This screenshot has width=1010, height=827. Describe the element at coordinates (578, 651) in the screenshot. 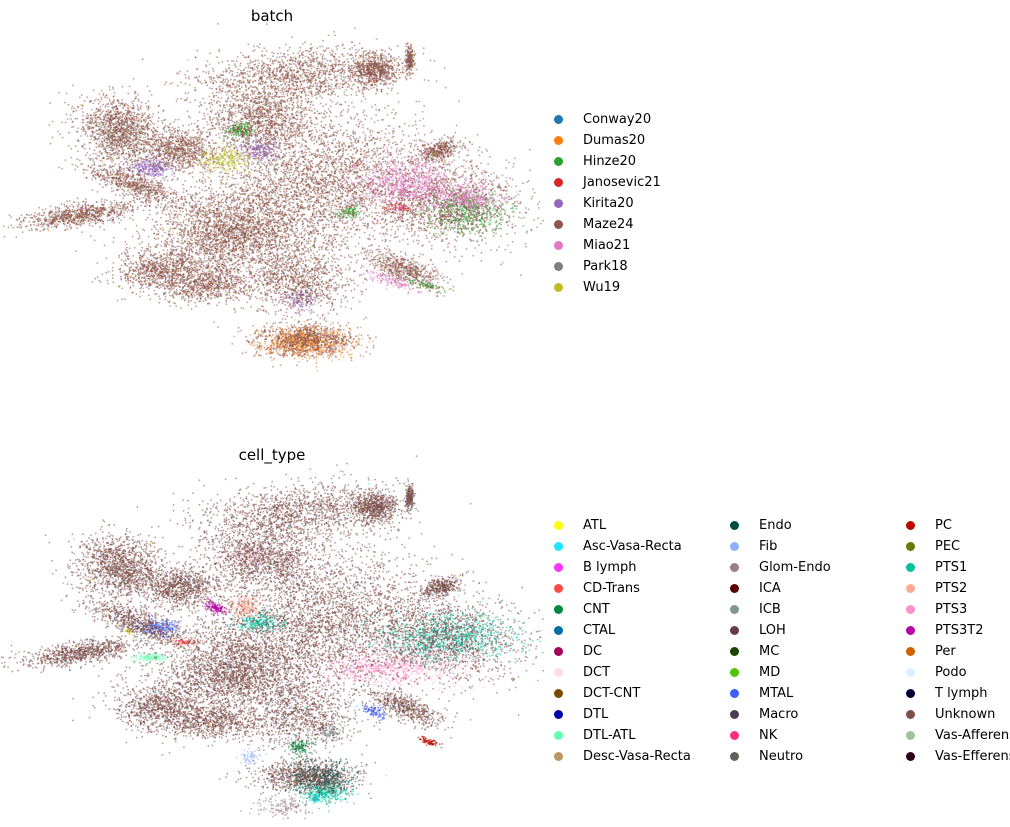

I see `legend-item: DC` at that location.